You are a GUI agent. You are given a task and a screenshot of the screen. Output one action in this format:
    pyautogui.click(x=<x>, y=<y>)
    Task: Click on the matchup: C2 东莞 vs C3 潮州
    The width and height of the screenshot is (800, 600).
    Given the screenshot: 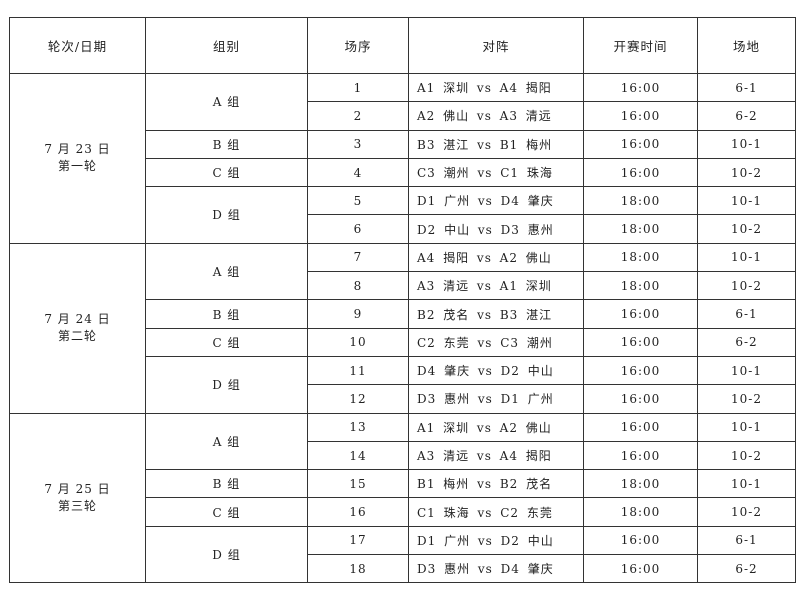 What is the action you would take?
    pyautogui.click(x=496, y=342)
    